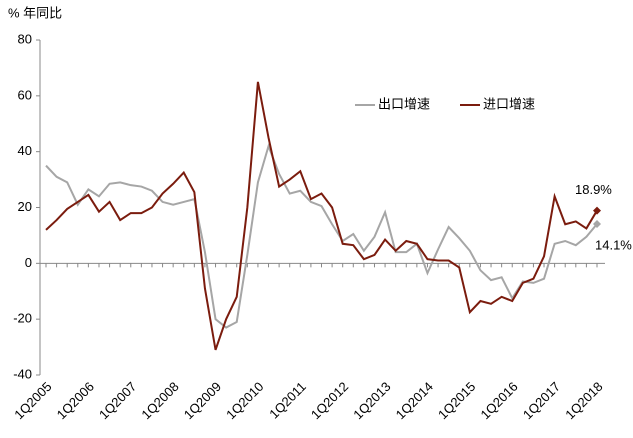  Describe the element at coordinates (22, 373) in the screenshot. I see `y-tick-label: -40` at that location.